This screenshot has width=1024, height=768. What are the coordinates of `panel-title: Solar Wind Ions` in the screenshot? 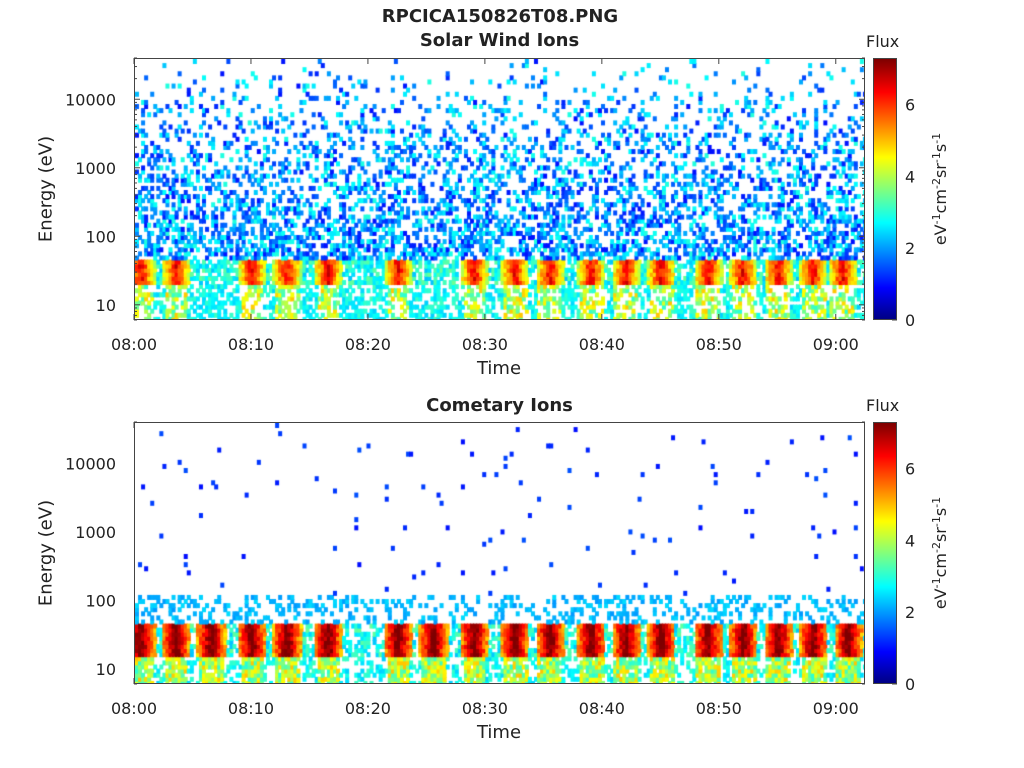 It's located at (499, 40).